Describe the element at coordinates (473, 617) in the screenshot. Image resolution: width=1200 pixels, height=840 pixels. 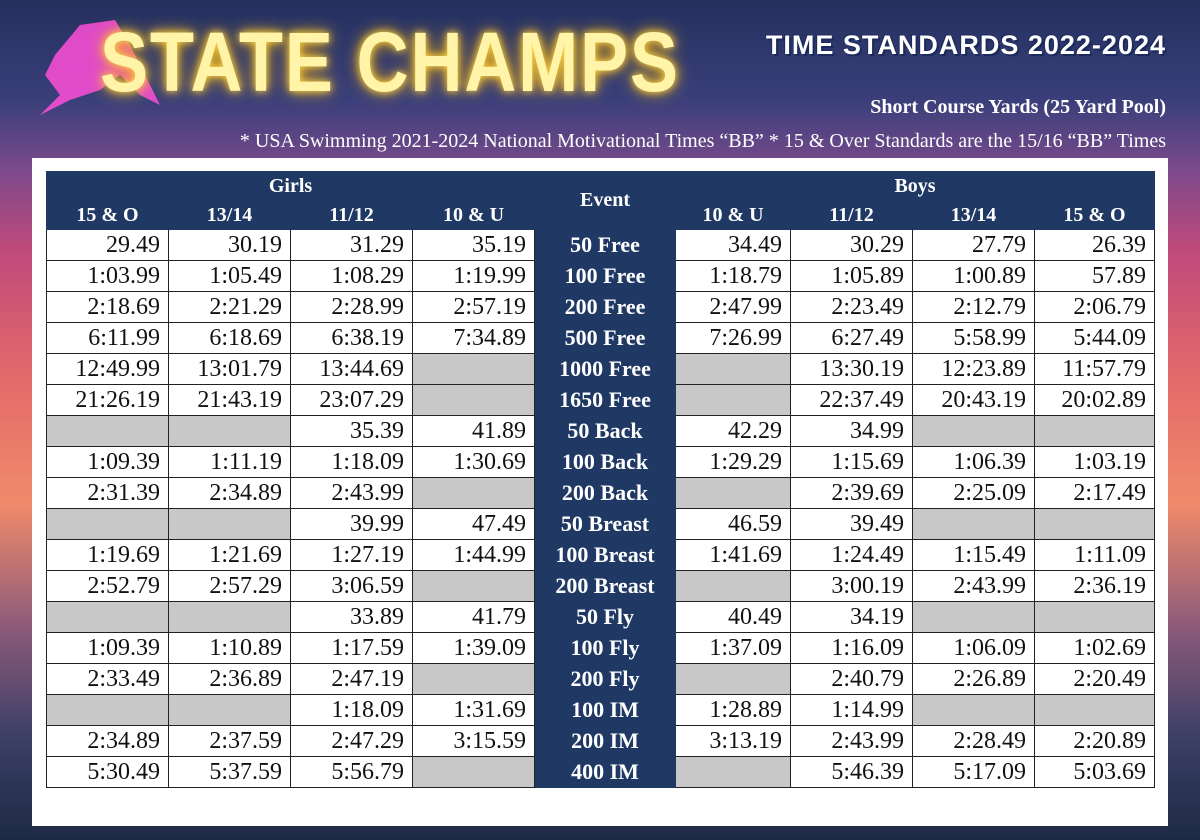
I see `time-cell: 41.79` at that location.